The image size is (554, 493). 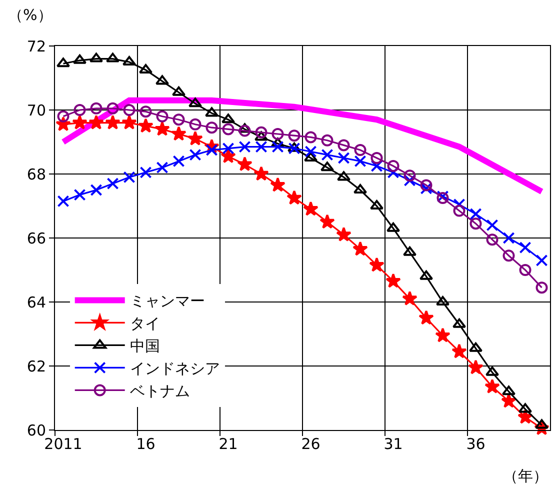 I want to click on y-axis-title: （%）, so click(x=30, y=15).